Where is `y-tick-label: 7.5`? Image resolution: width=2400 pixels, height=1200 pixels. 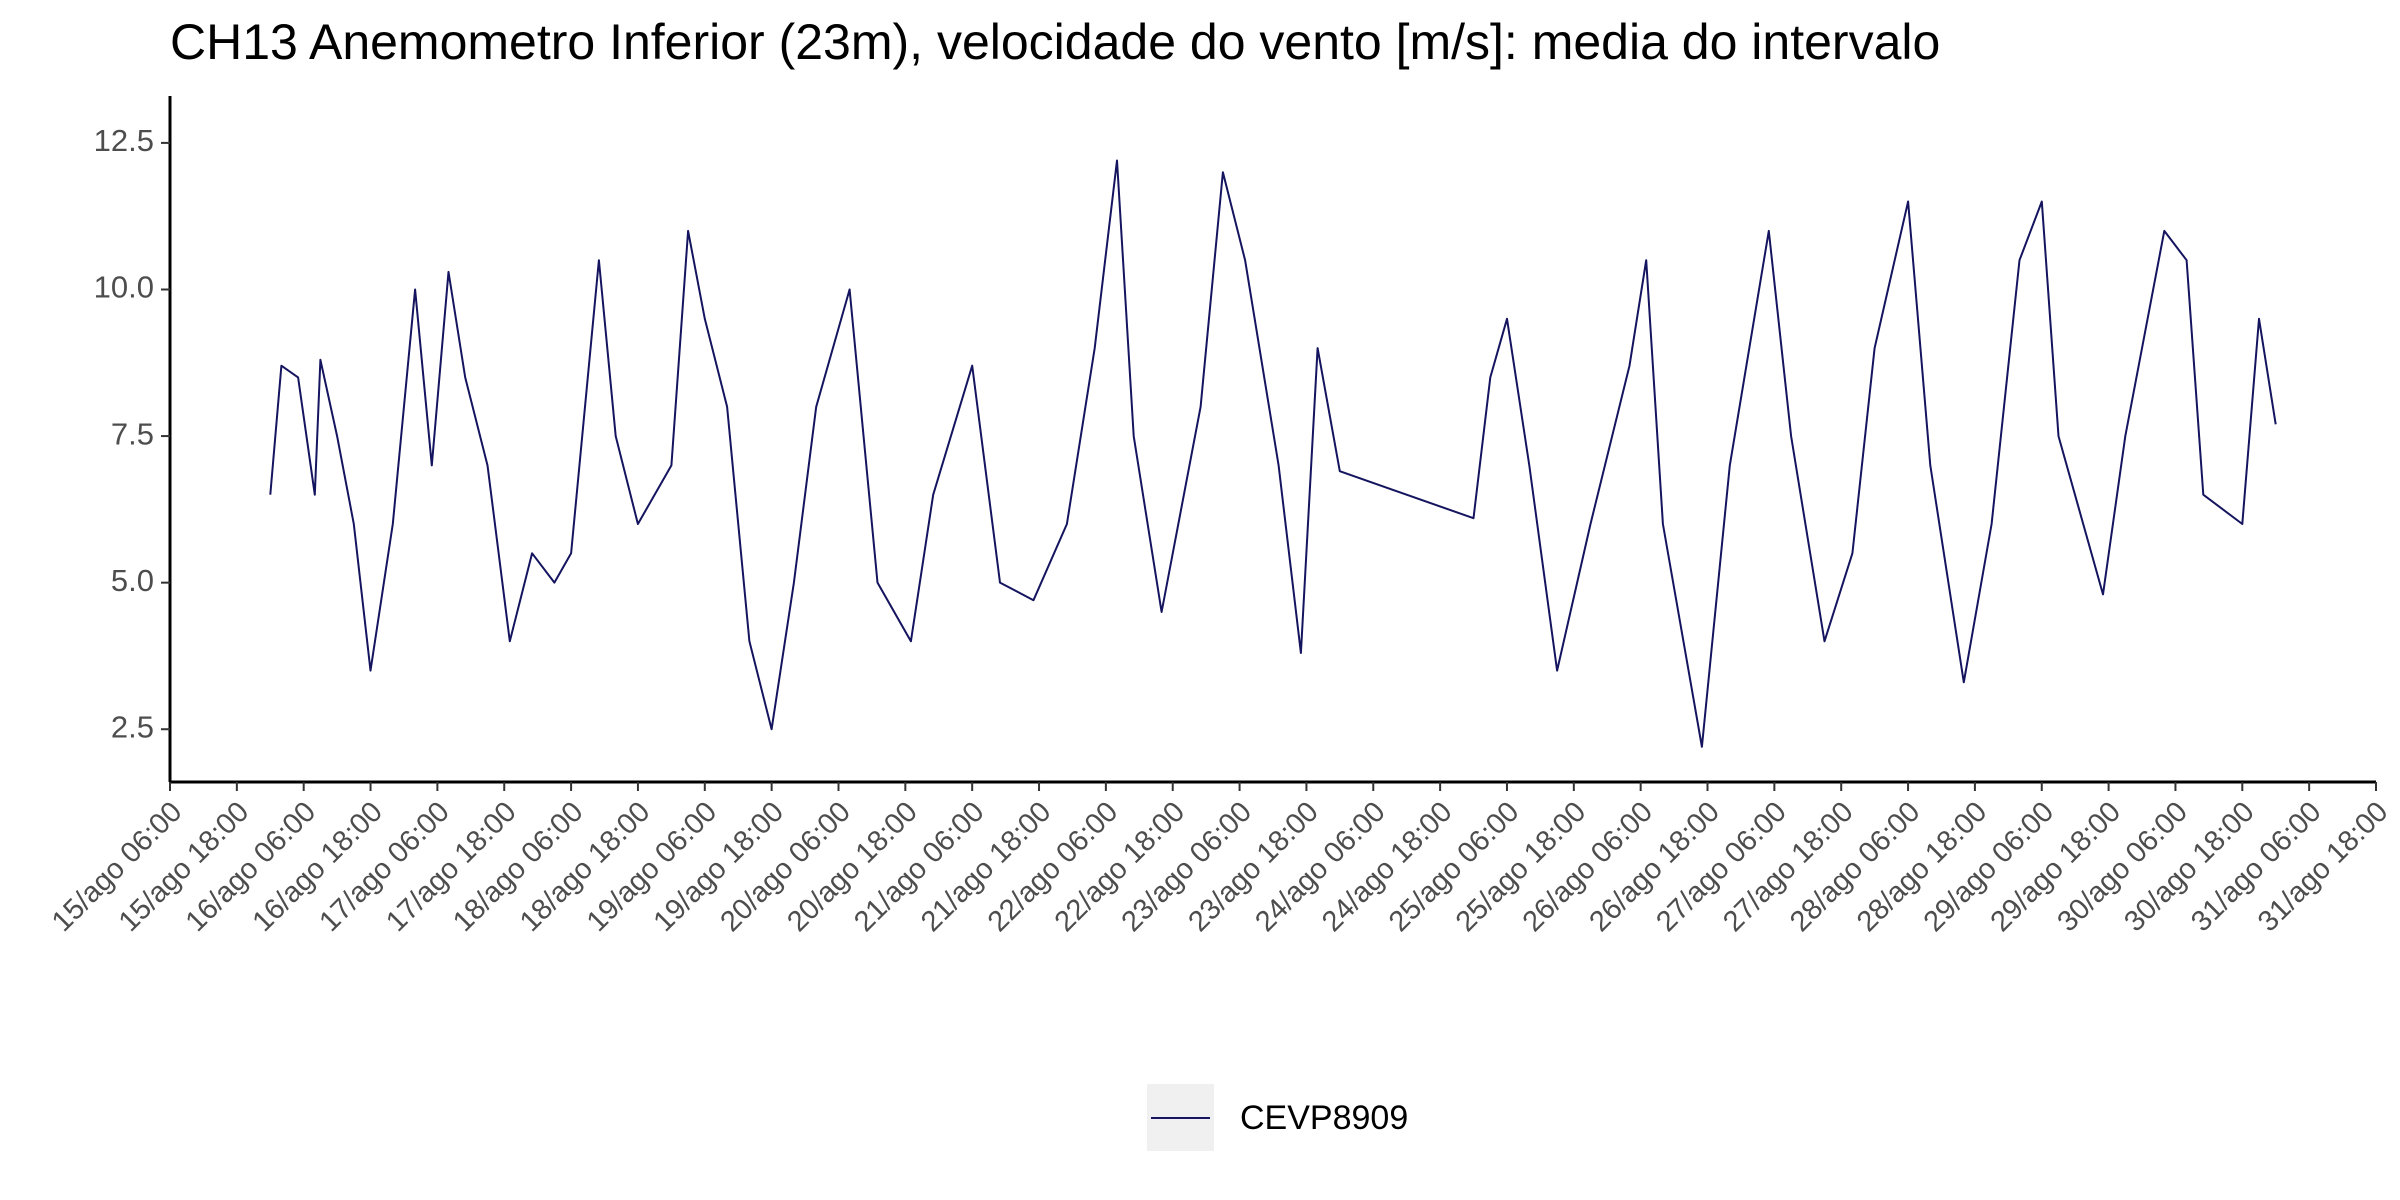
y-tick-label: 7.5 is located at coordinates (132, 433).